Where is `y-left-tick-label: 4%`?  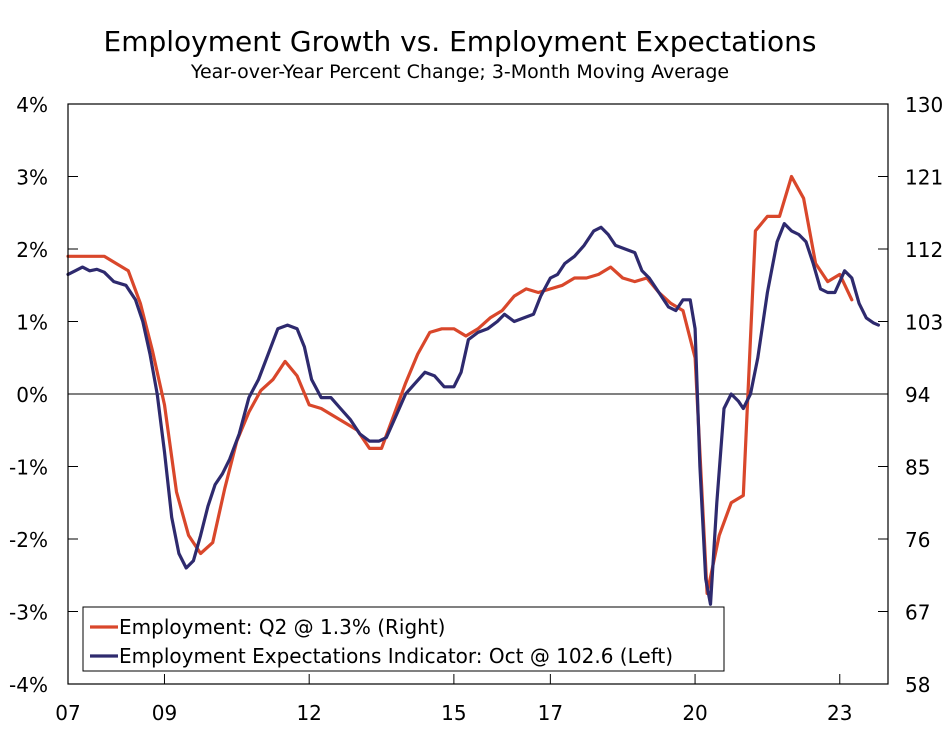
y-left-tick-label: 4% is located at coordinates (32, 105).